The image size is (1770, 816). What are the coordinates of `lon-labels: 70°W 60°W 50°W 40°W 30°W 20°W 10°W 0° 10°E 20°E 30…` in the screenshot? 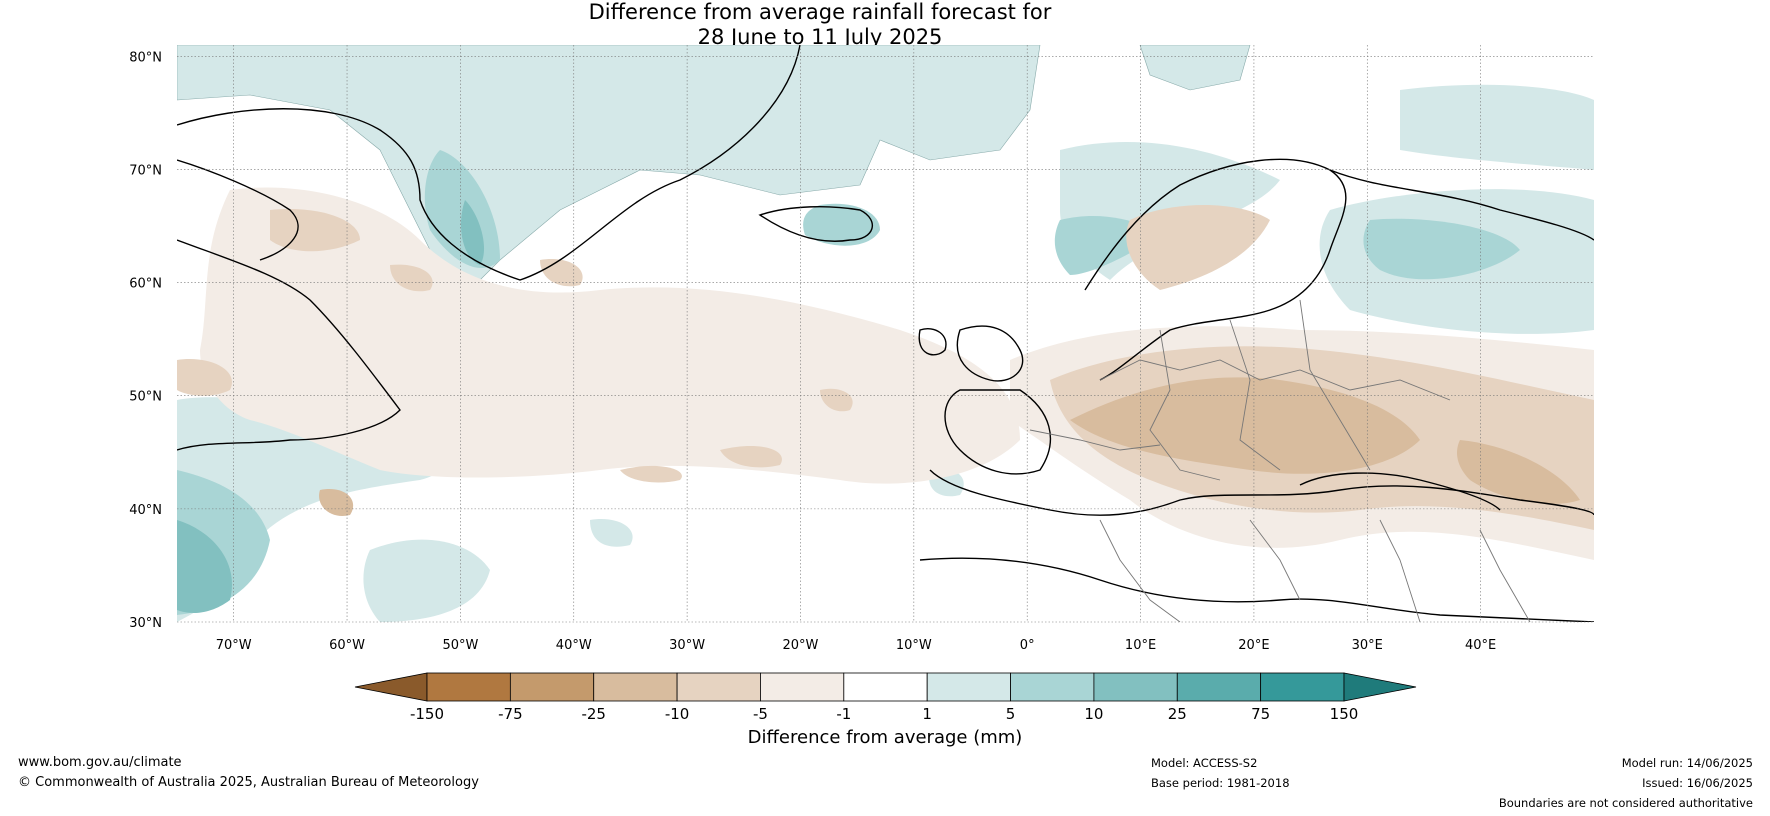 It's located at (856, 645).